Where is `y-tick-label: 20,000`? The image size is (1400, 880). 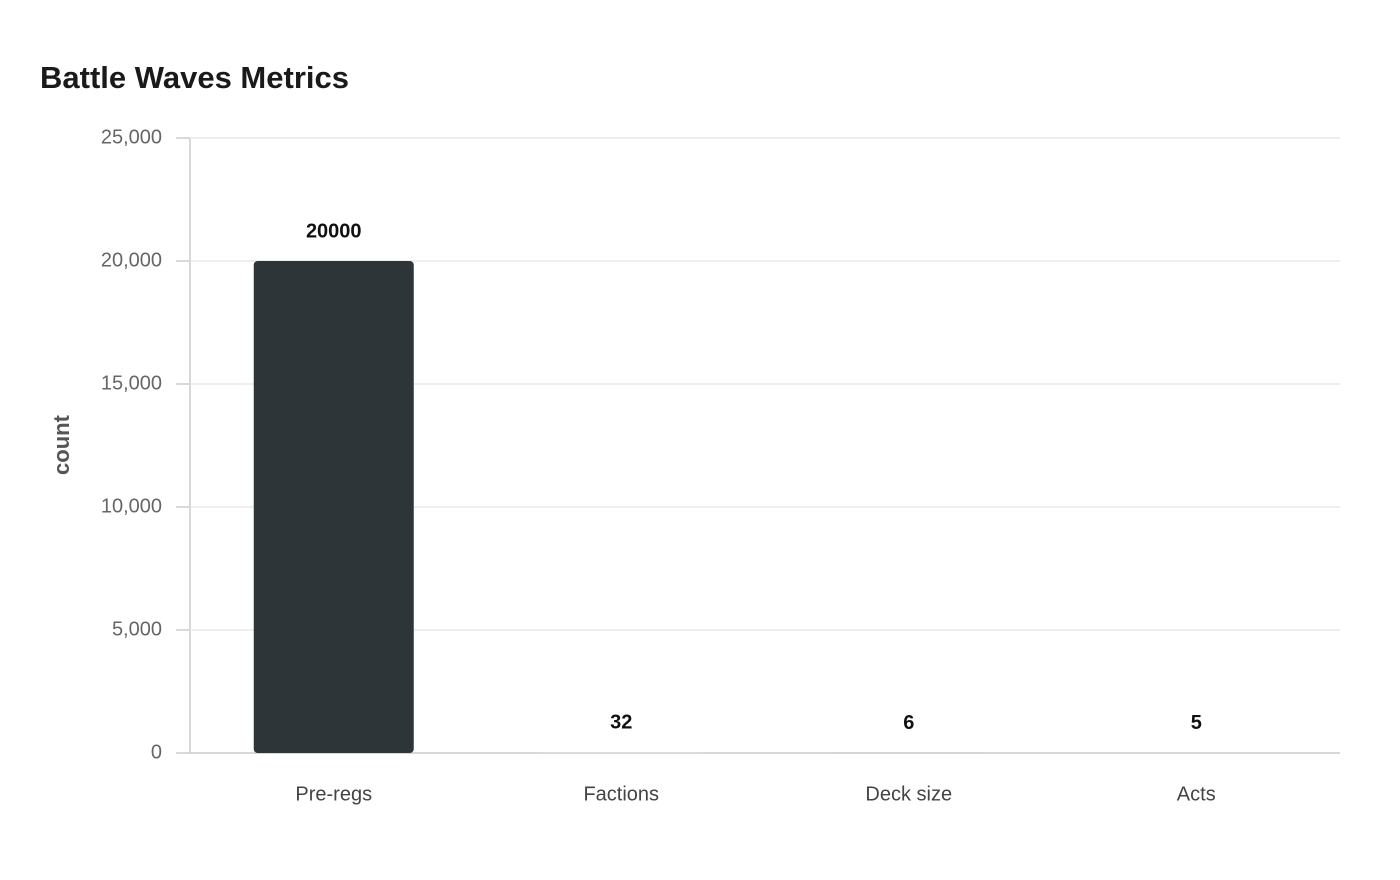 y-tick-label: 20,000 is located at coordinates (131, 260).